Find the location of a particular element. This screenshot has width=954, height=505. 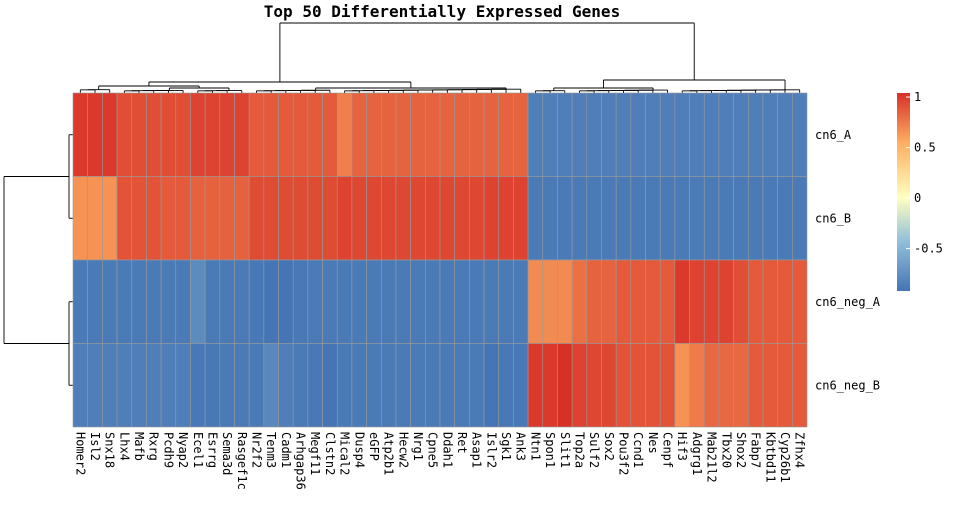

column-label: Isl2 is located at coordinates (95, 446).